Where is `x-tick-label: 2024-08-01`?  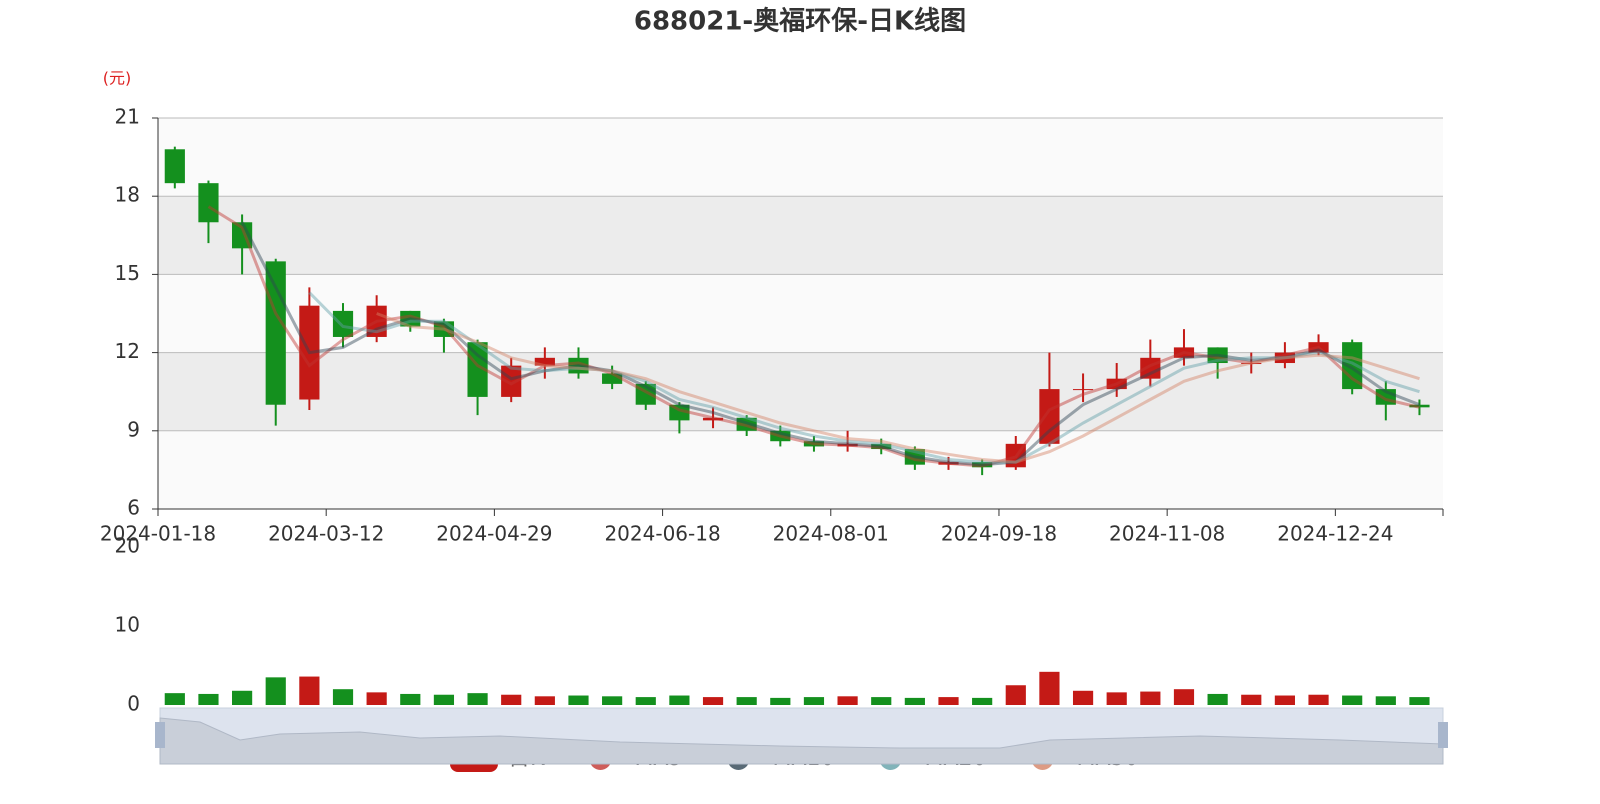
x-tick-label: 2024-08-01 is located at coordinates (831, 534).